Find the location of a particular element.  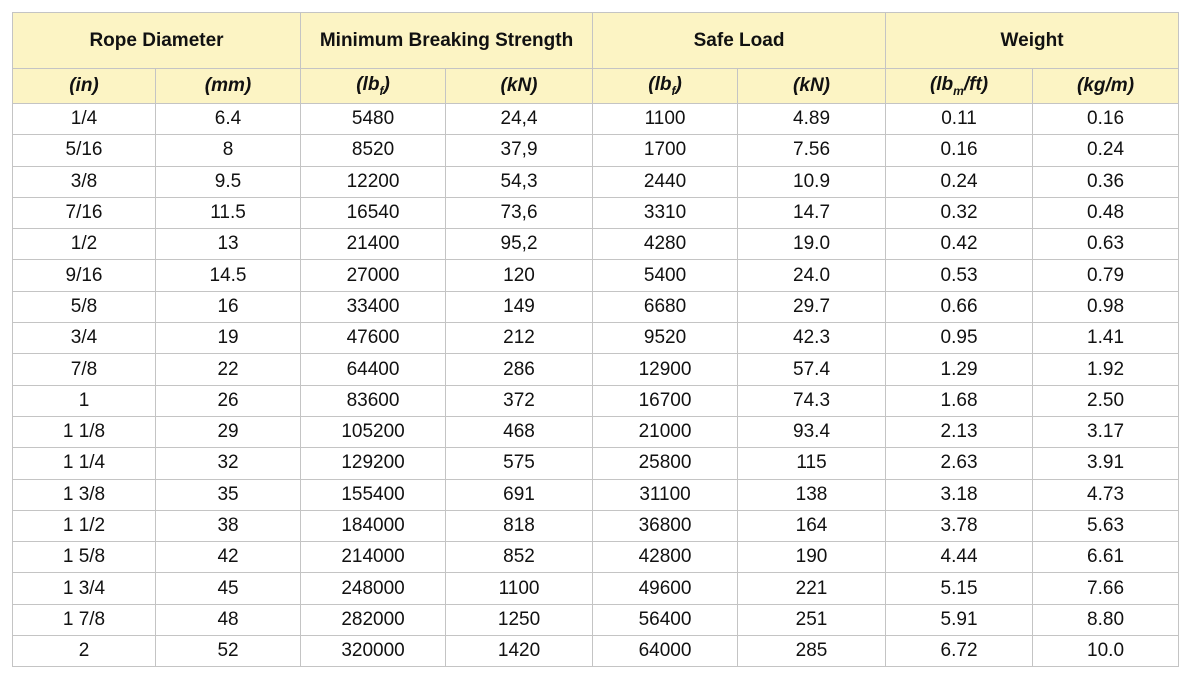

cell: 36800 is located at coordinates (665, 526).